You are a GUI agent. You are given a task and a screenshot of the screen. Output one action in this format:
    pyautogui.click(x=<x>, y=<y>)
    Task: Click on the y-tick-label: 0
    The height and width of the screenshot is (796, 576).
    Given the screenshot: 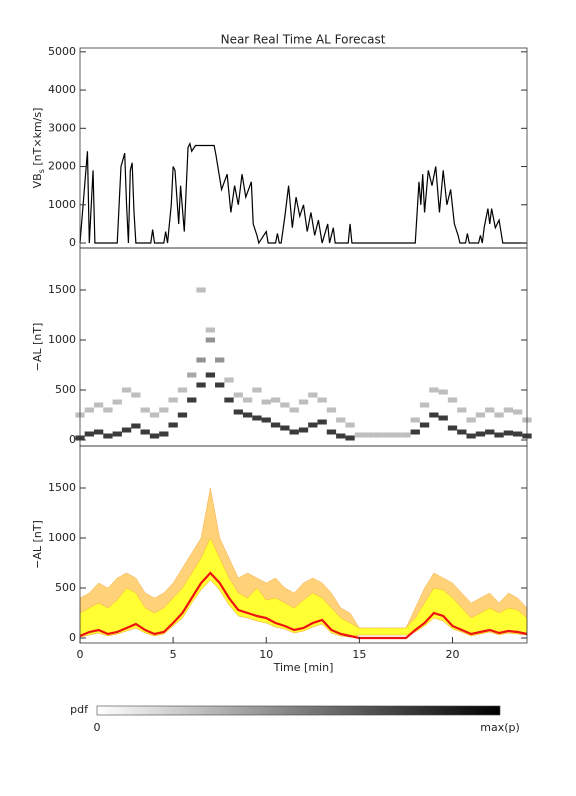 What is the action you would take?
    pyautogui.click(x=72, y=439)
    